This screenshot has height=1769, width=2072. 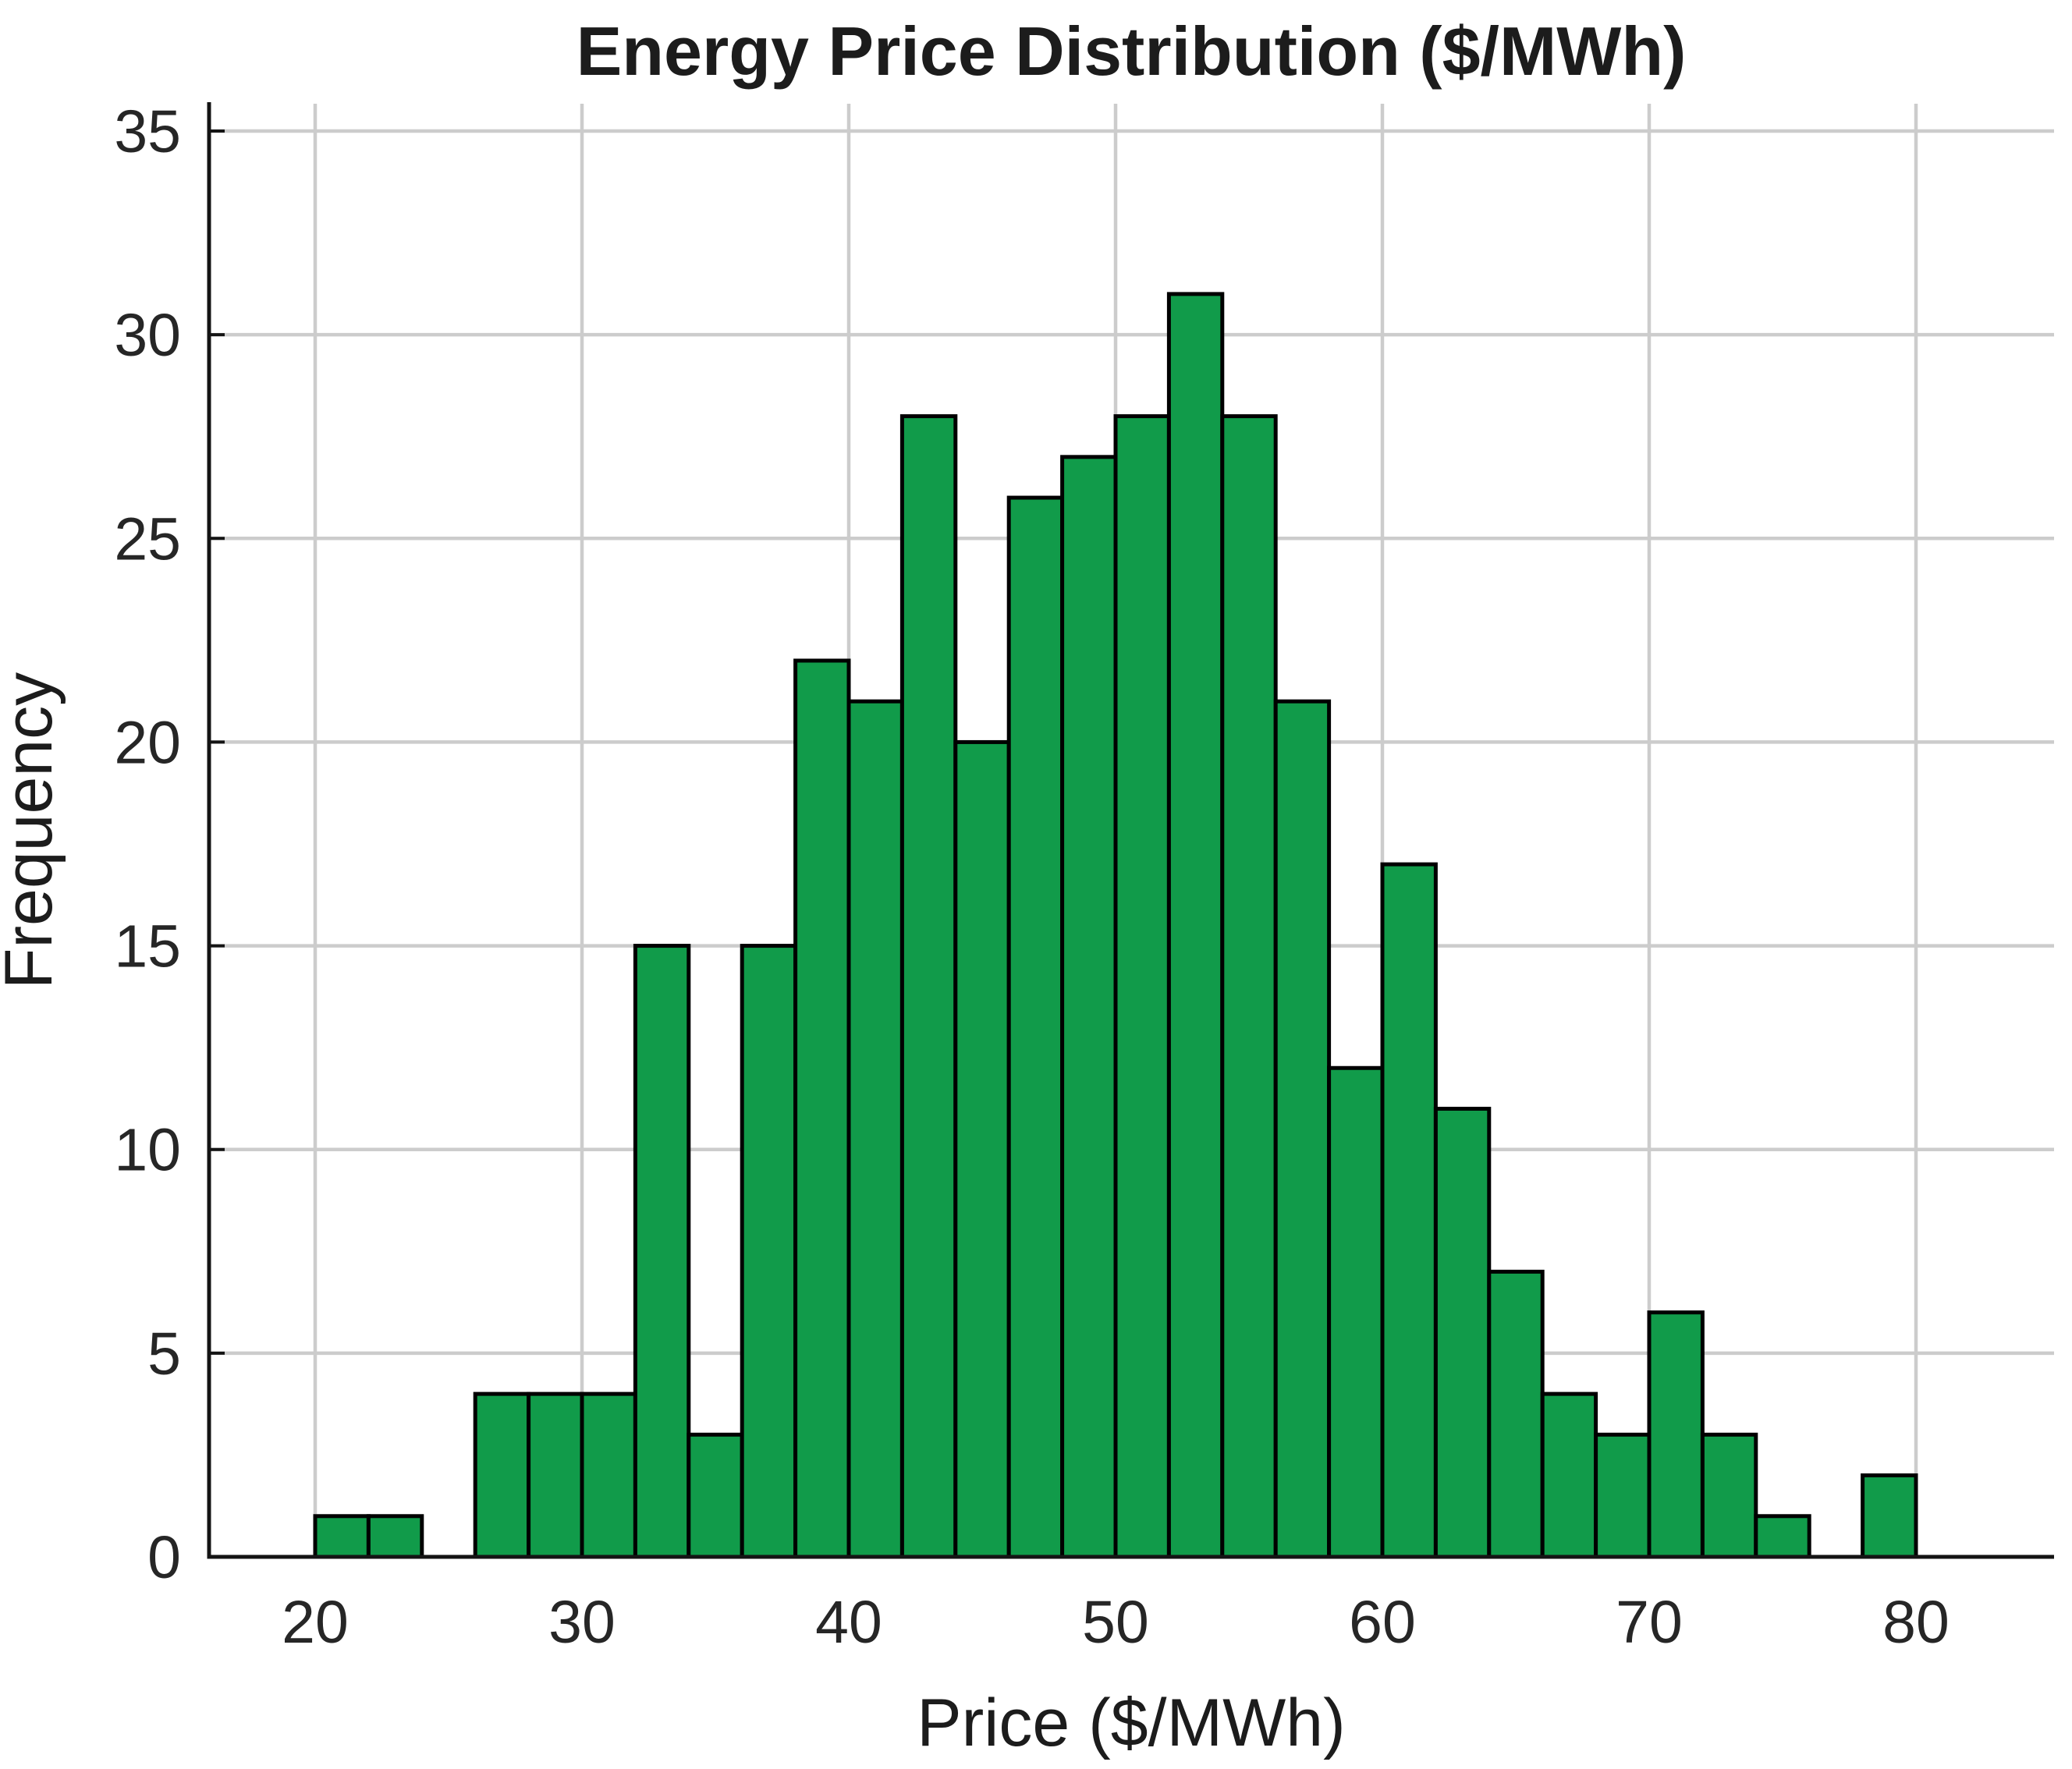 I want to click on x-tick-label: 20, so click(x=316, y=1623).